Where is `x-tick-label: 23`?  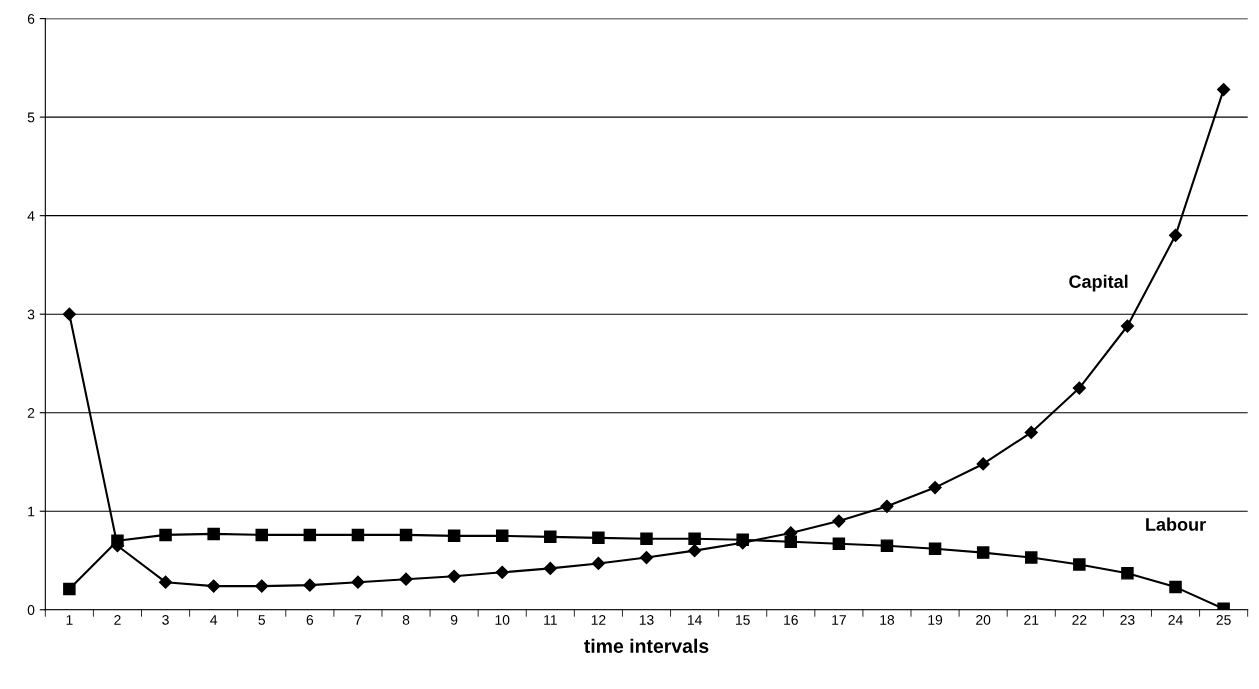 x-tick-label: 23 is located at coordinates (1127, 619).